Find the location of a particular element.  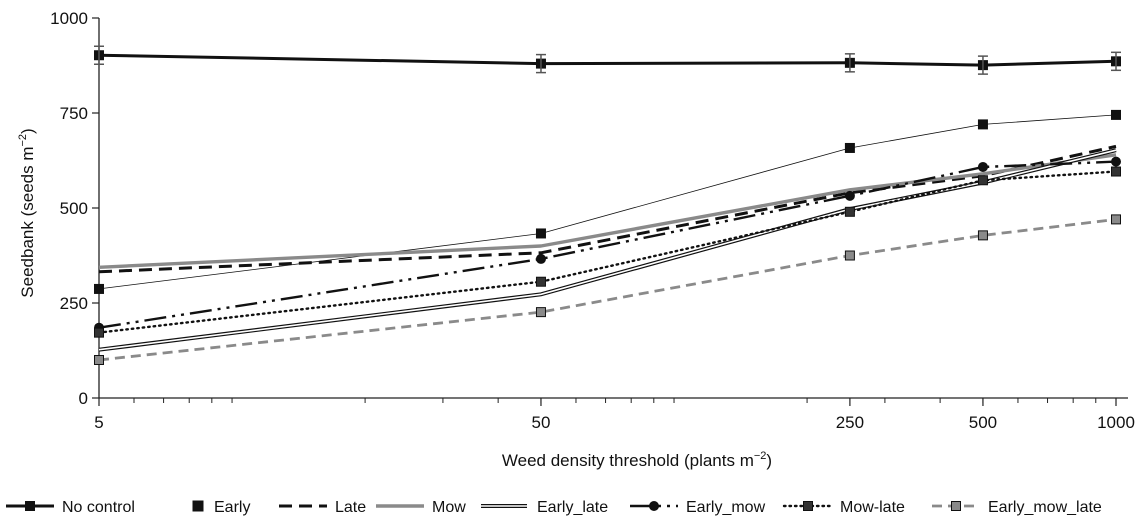

x-tick-label: 50 is located at coordinates (541, 422).